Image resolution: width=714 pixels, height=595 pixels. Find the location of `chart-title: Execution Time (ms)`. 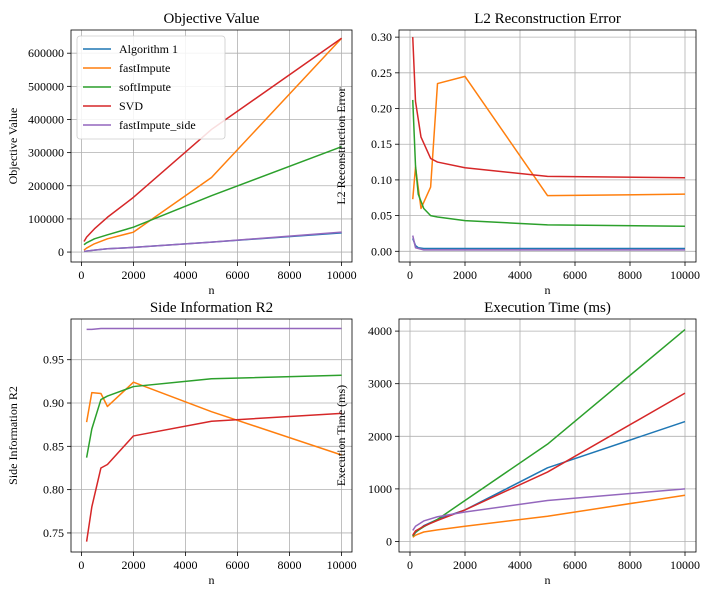

chart-title: Execution Time (ms) is located at coordinates (547, 308).